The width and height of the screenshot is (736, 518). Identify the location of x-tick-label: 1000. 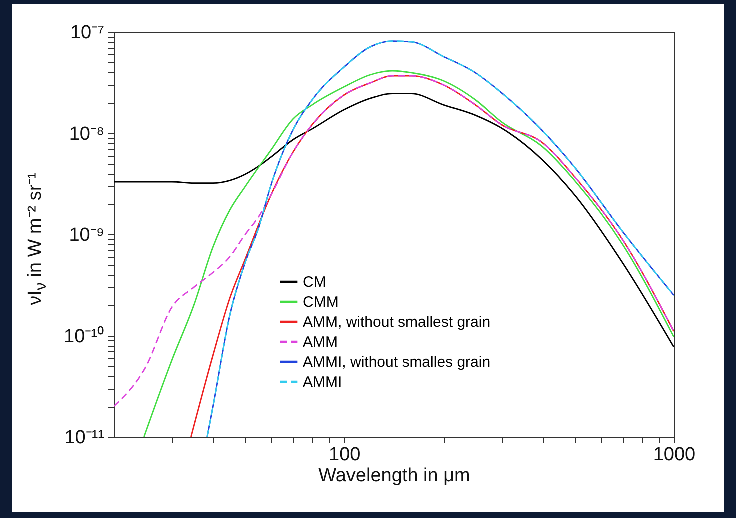
(674, 455).